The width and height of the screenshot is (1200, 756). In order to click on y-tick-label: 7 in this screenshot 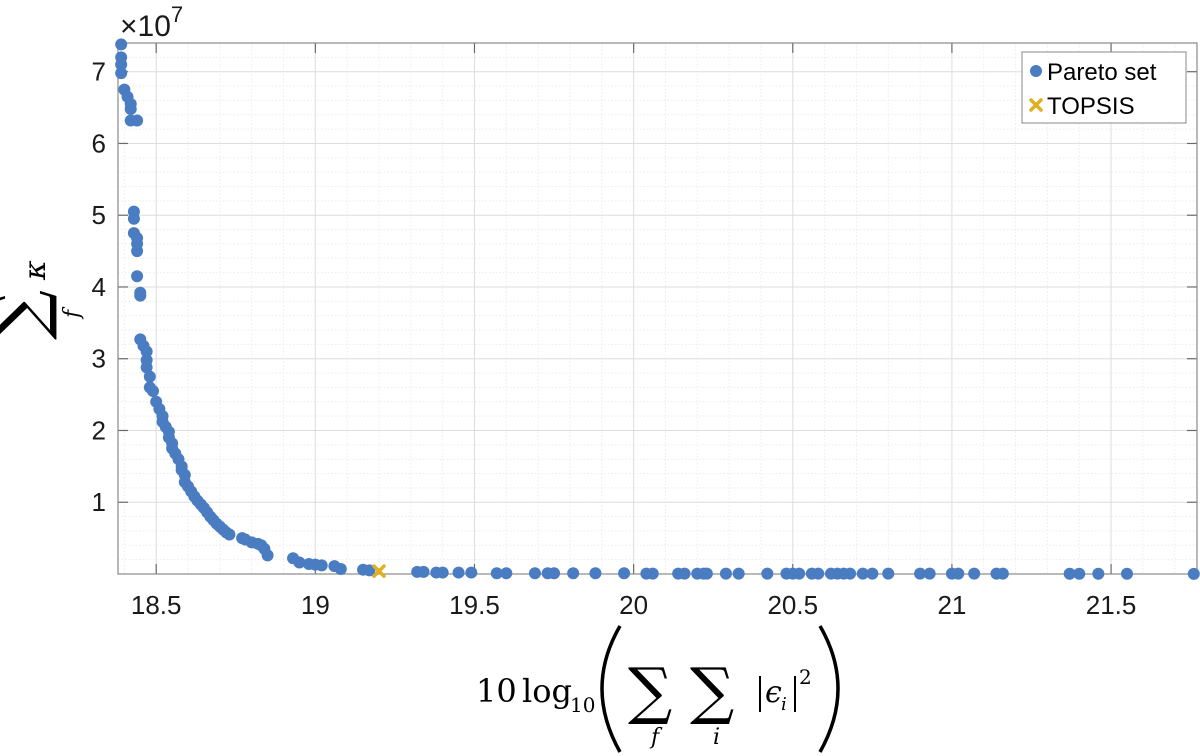, I will do `click(99, 72)`.